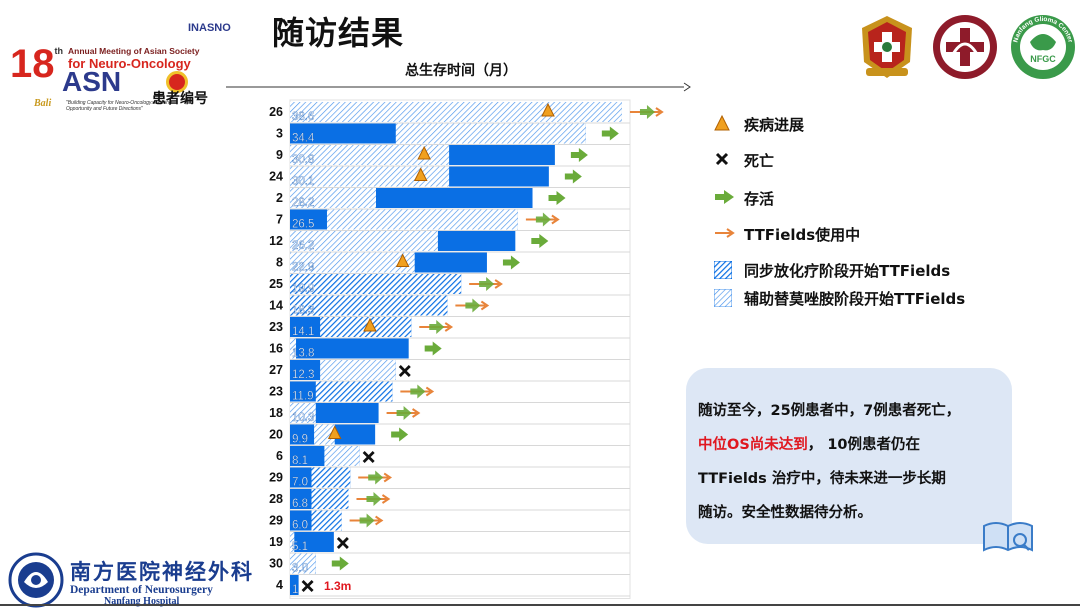 The height and width of the screenshot is (608, 1080). What do you see at coordinates (279, 456) in the screenshot?
I see `patient-id-label: 6` at bounding box center [279, 456].